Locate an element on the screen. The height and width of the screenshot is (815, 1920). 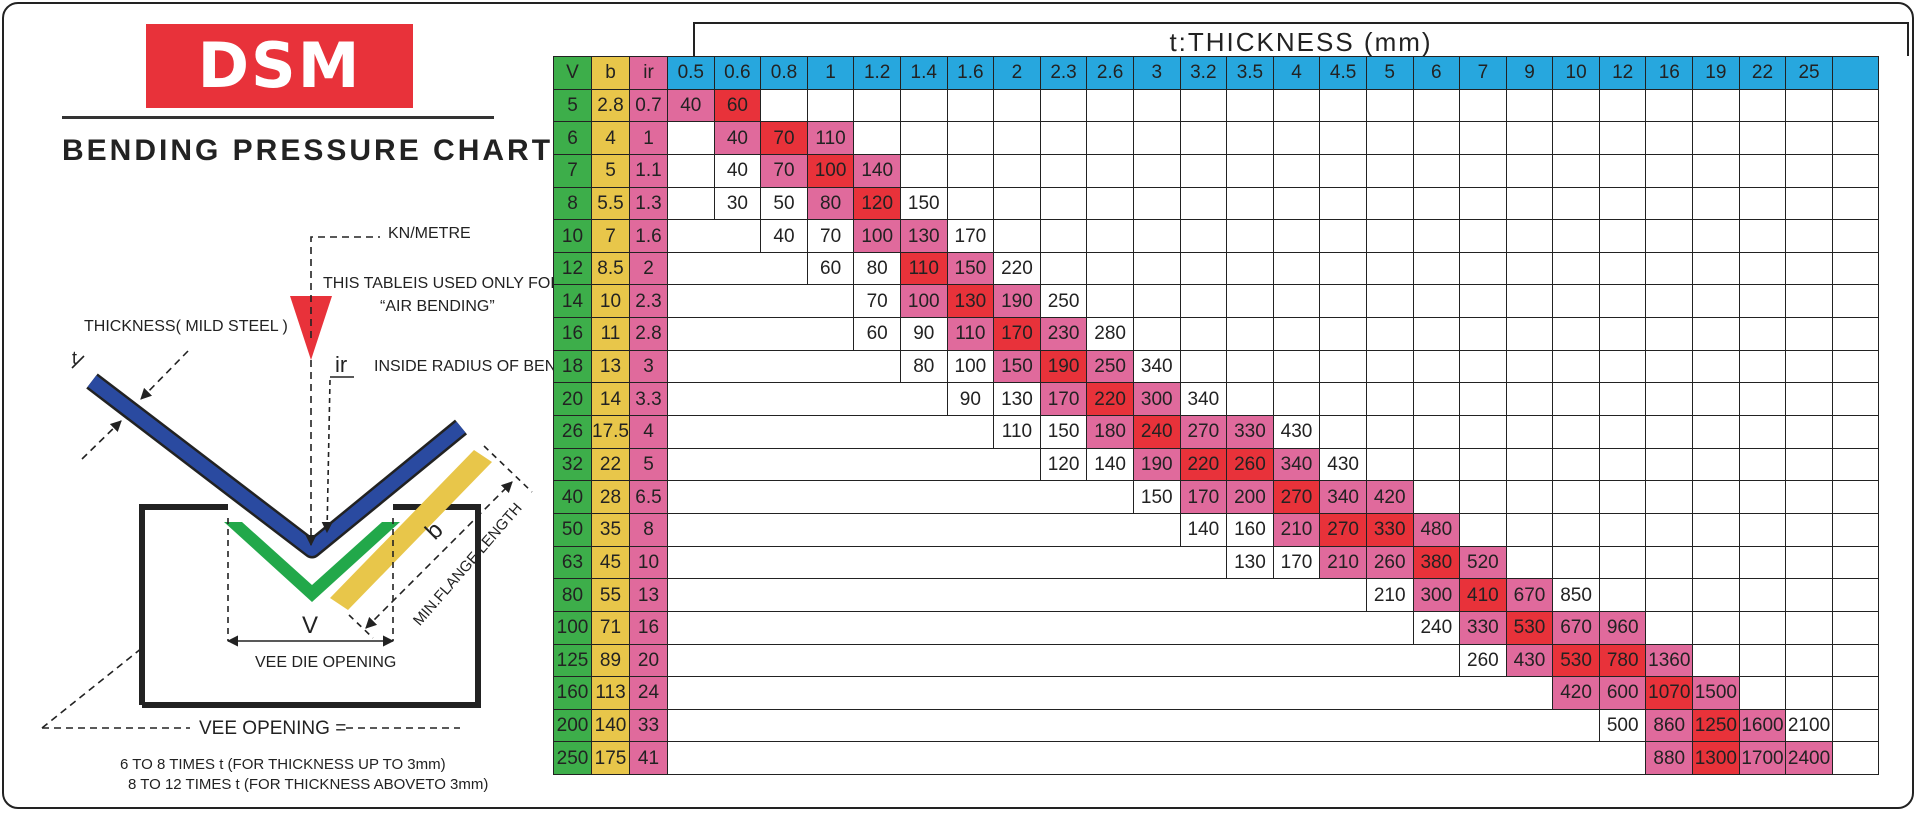
pressure-cell: 380 is located at coordinates (1436, 562).